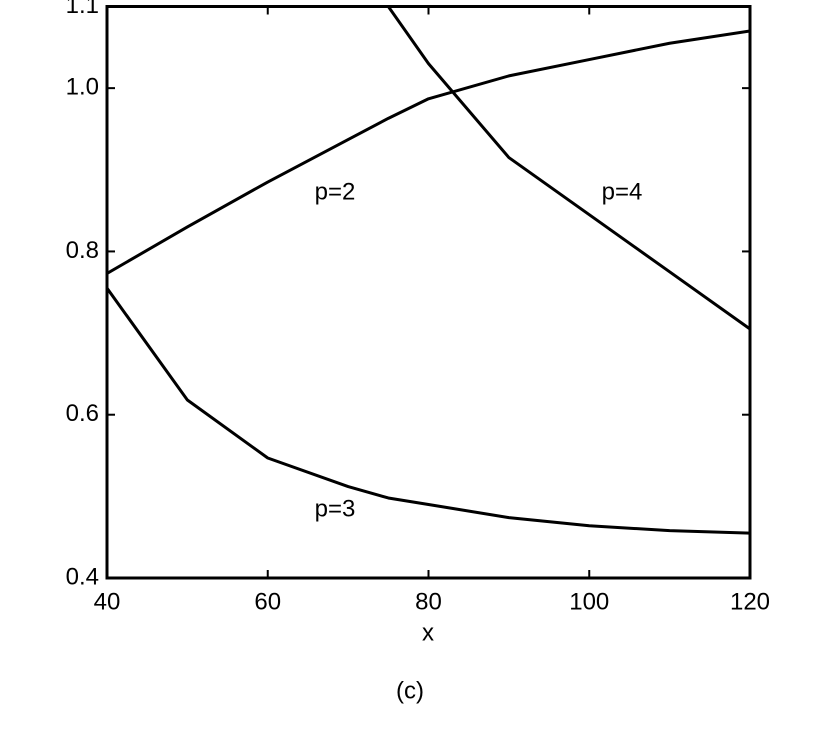 The height and width of the screenshot is (752, 828). Describe the element at coordinates (82, 250) in the screenshot. I see `y-tick-label: 0.8` at that location.